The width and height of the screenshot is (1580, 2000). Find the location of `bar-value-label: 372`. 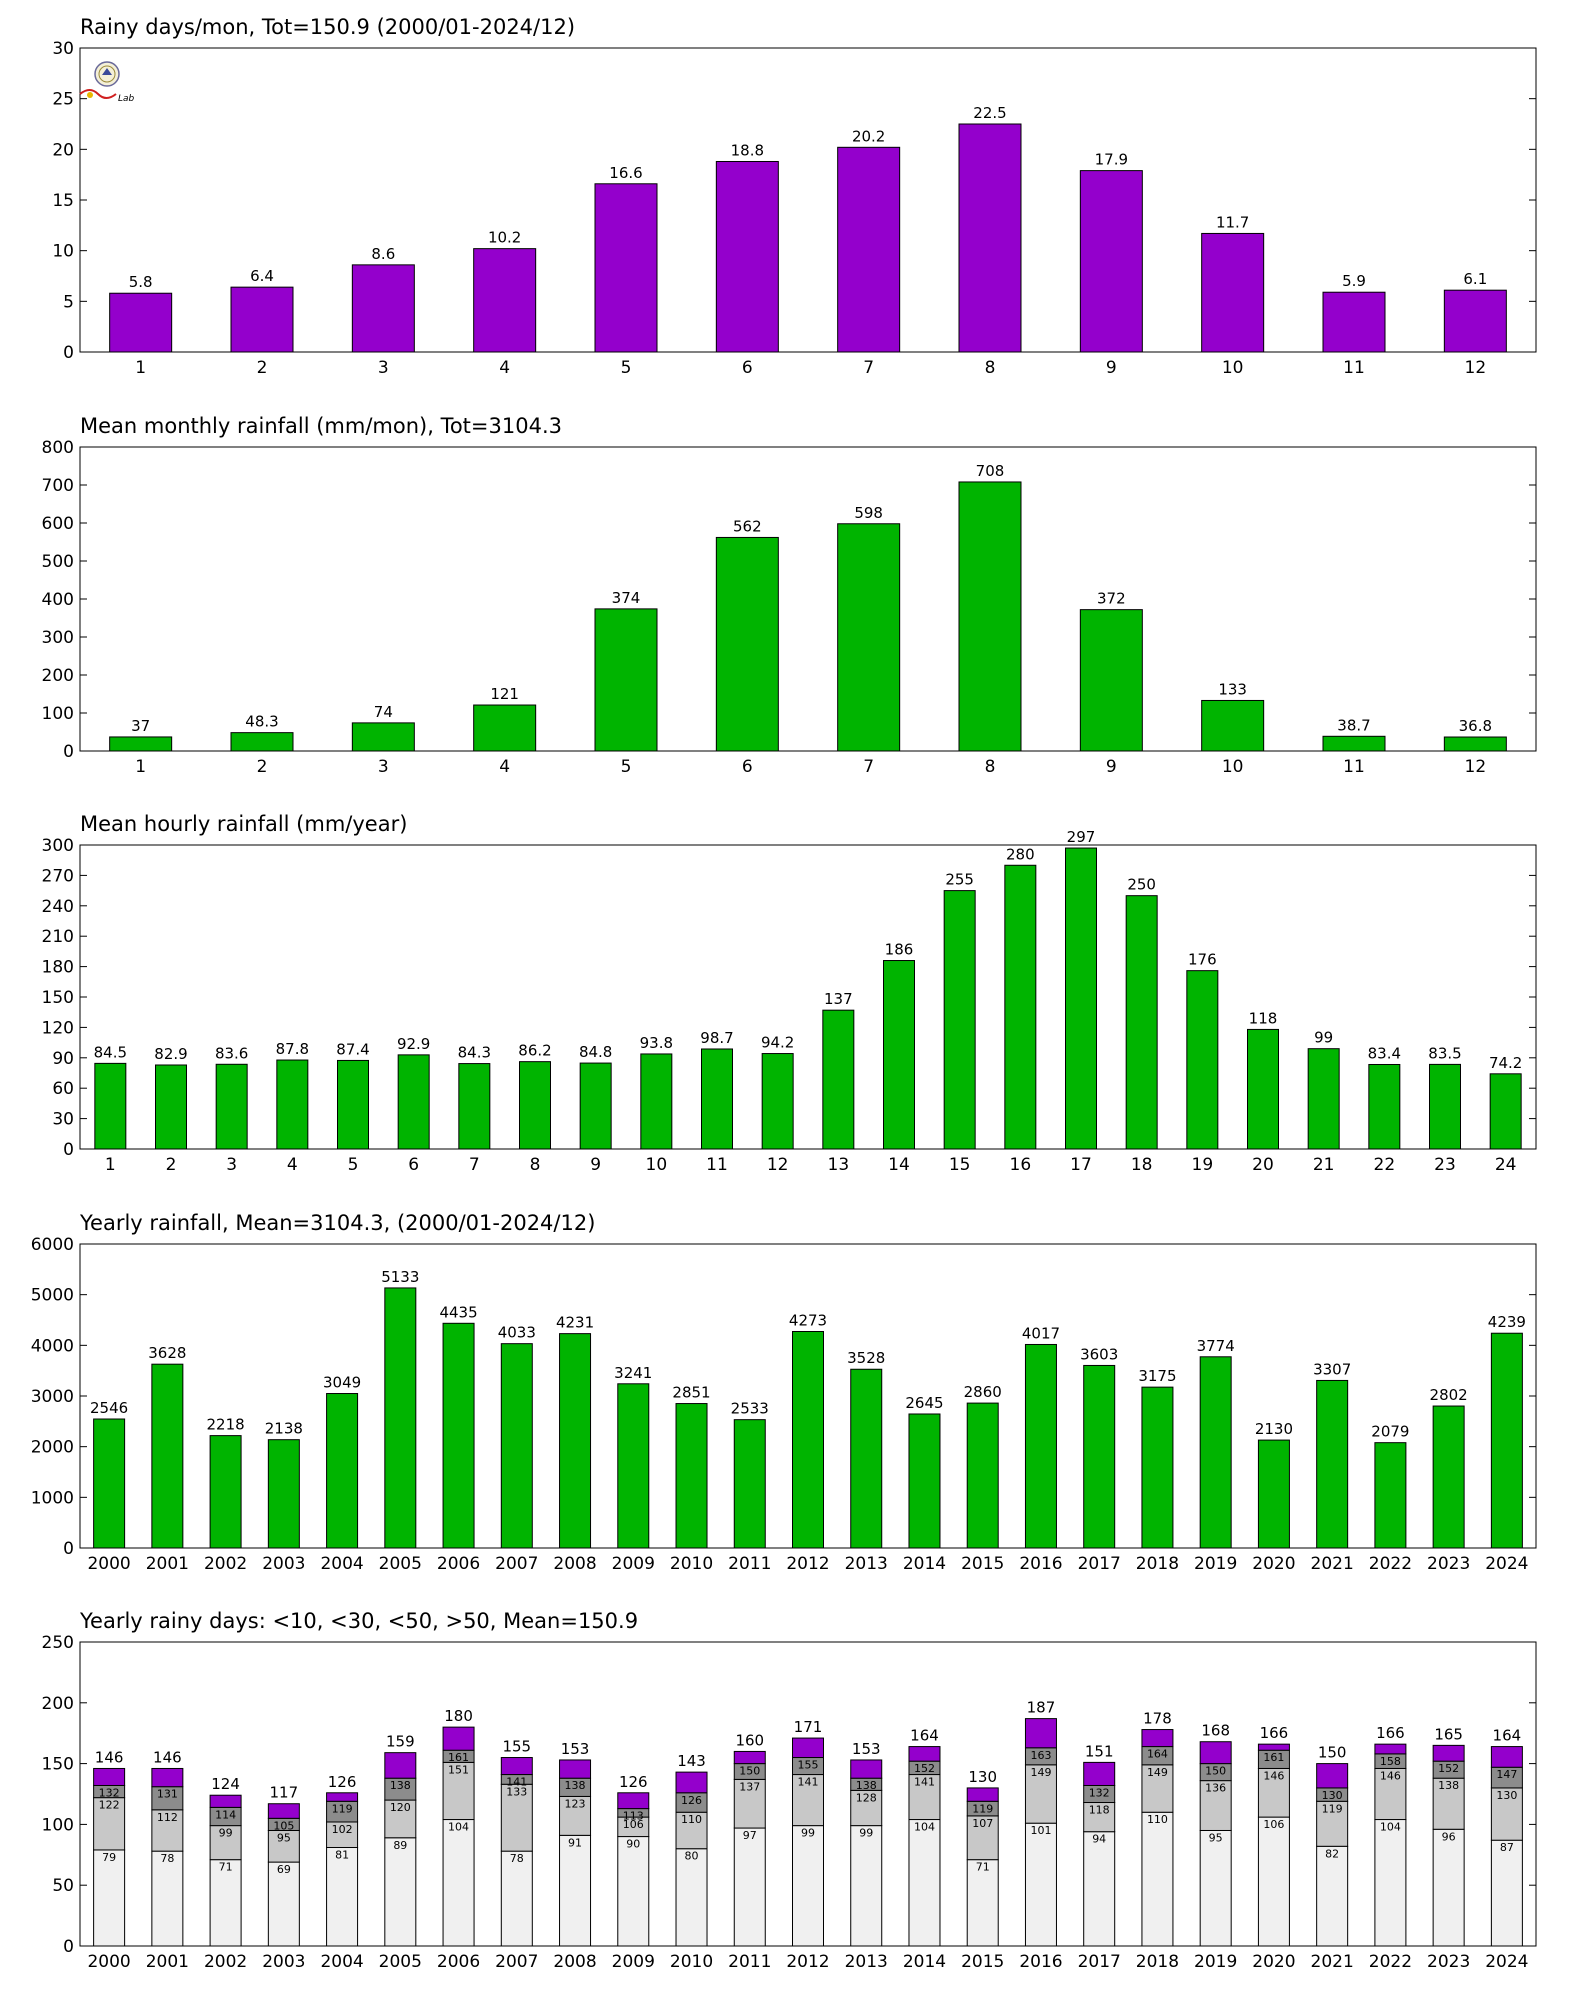

bar-value-label: 372 is located at coordinates (1111, 599).